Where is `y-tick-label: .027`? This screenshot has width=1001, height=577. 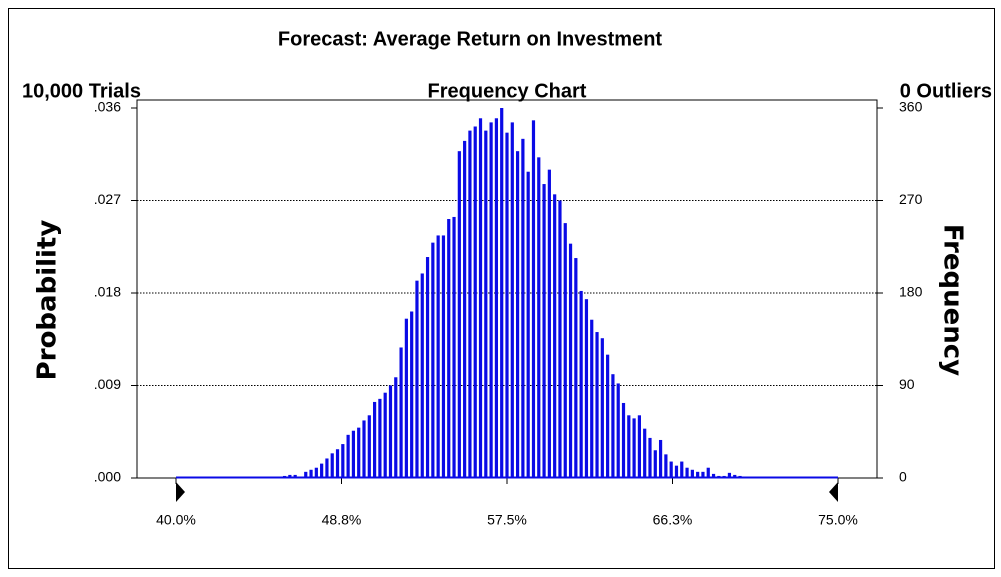 y-tick-label: .027 is located at coordinates (107, 199).